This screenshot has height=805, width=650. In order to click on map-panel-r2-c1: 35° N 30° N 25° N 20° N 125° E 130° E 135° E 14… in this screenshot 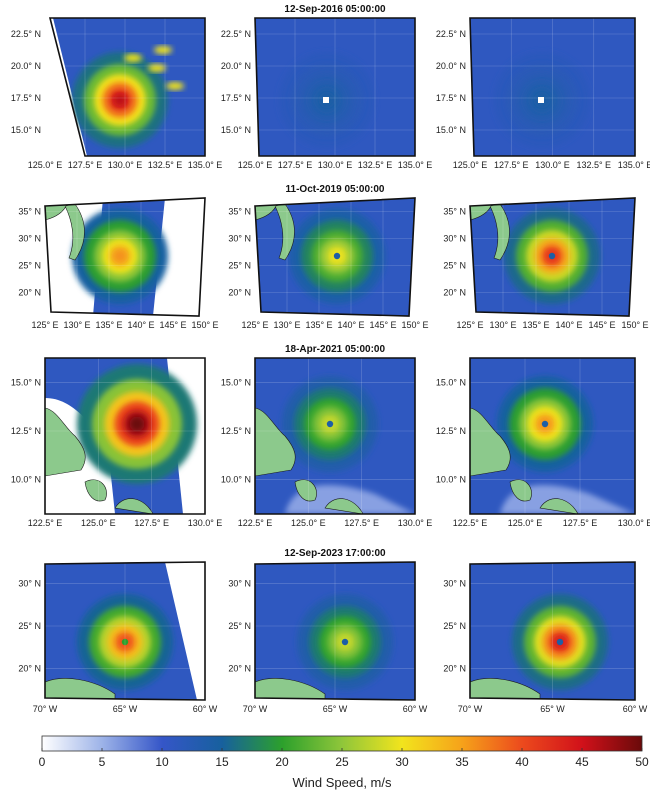, I will do `click(118, 263)`.